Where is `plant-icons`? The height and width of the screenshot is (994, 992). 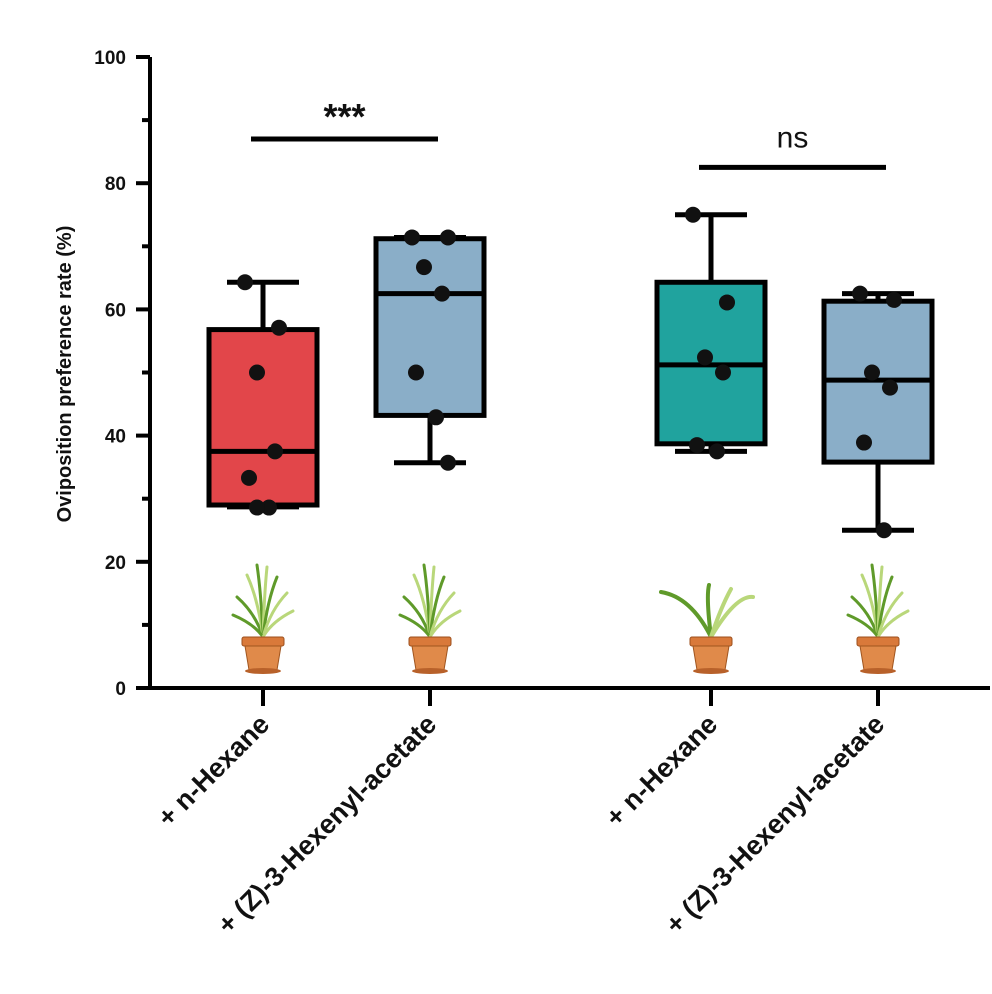 plant-icons is located at coordinates (570, 618).